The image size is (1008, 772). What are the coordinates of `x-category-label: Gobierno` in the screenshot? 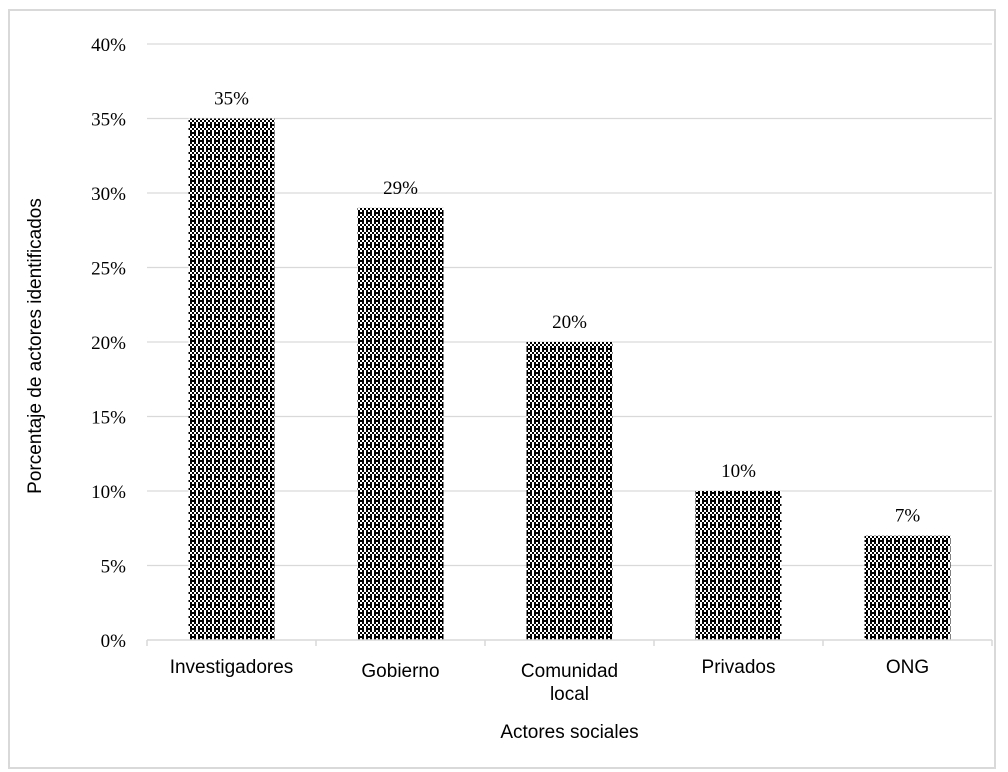 It's located at (400, 671).